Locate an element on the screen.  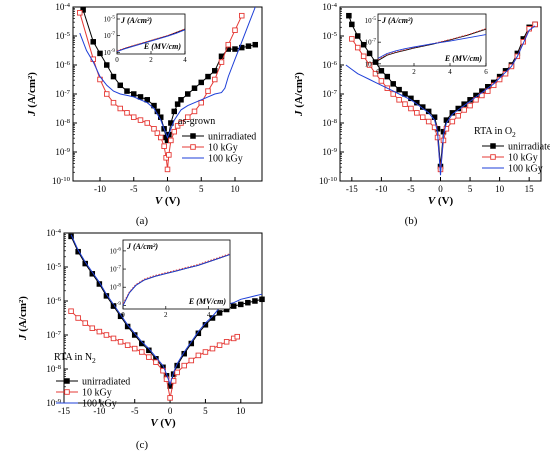
y-tick-label: 10⁻¹⁰ is located at coordinates (328, 181).